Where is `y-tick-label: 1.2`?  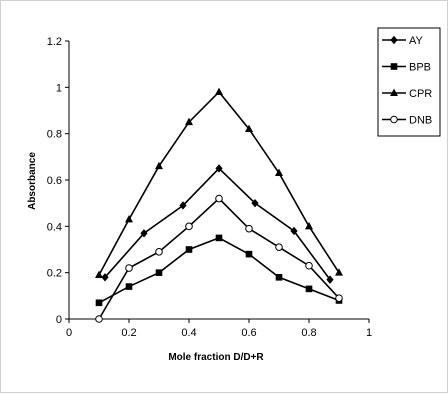
y-tick-label: 1.2 is located at coordinates (54, 42).